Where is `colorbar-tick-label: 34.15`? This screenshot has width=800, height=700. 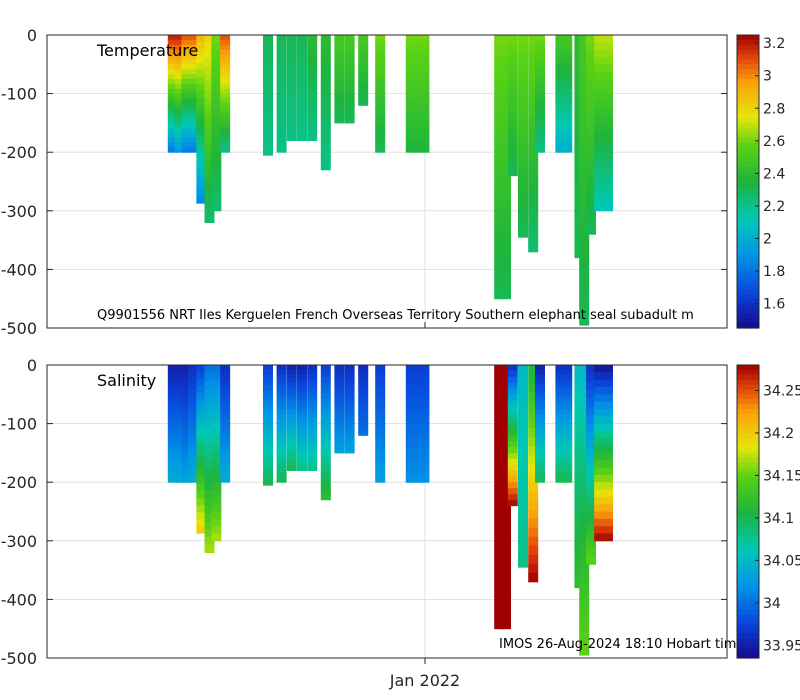
colorbar-tick-label: 34.15 is located at coordinates (781, 476).